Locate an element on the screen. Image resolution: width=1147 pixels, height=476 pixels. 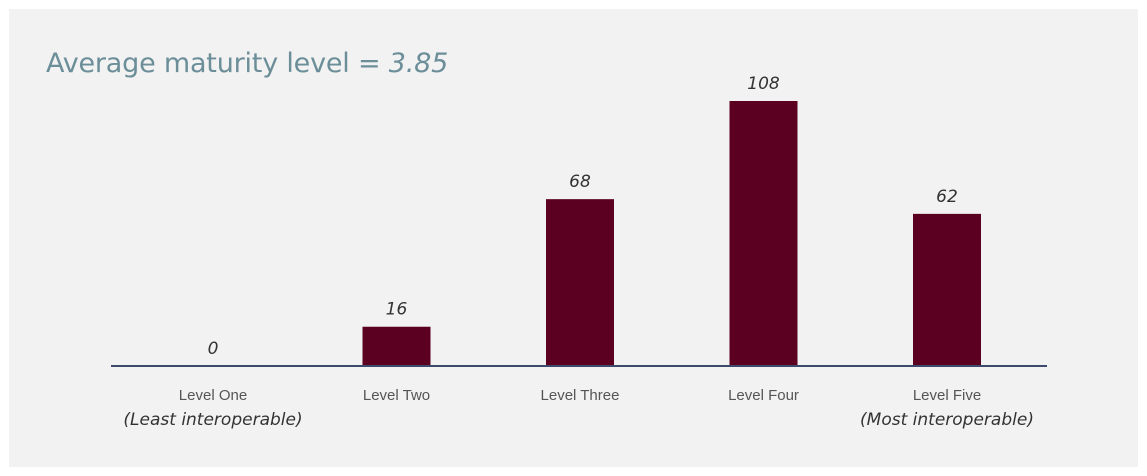
data-label-2: 16 is located at coordinates (397, 310).